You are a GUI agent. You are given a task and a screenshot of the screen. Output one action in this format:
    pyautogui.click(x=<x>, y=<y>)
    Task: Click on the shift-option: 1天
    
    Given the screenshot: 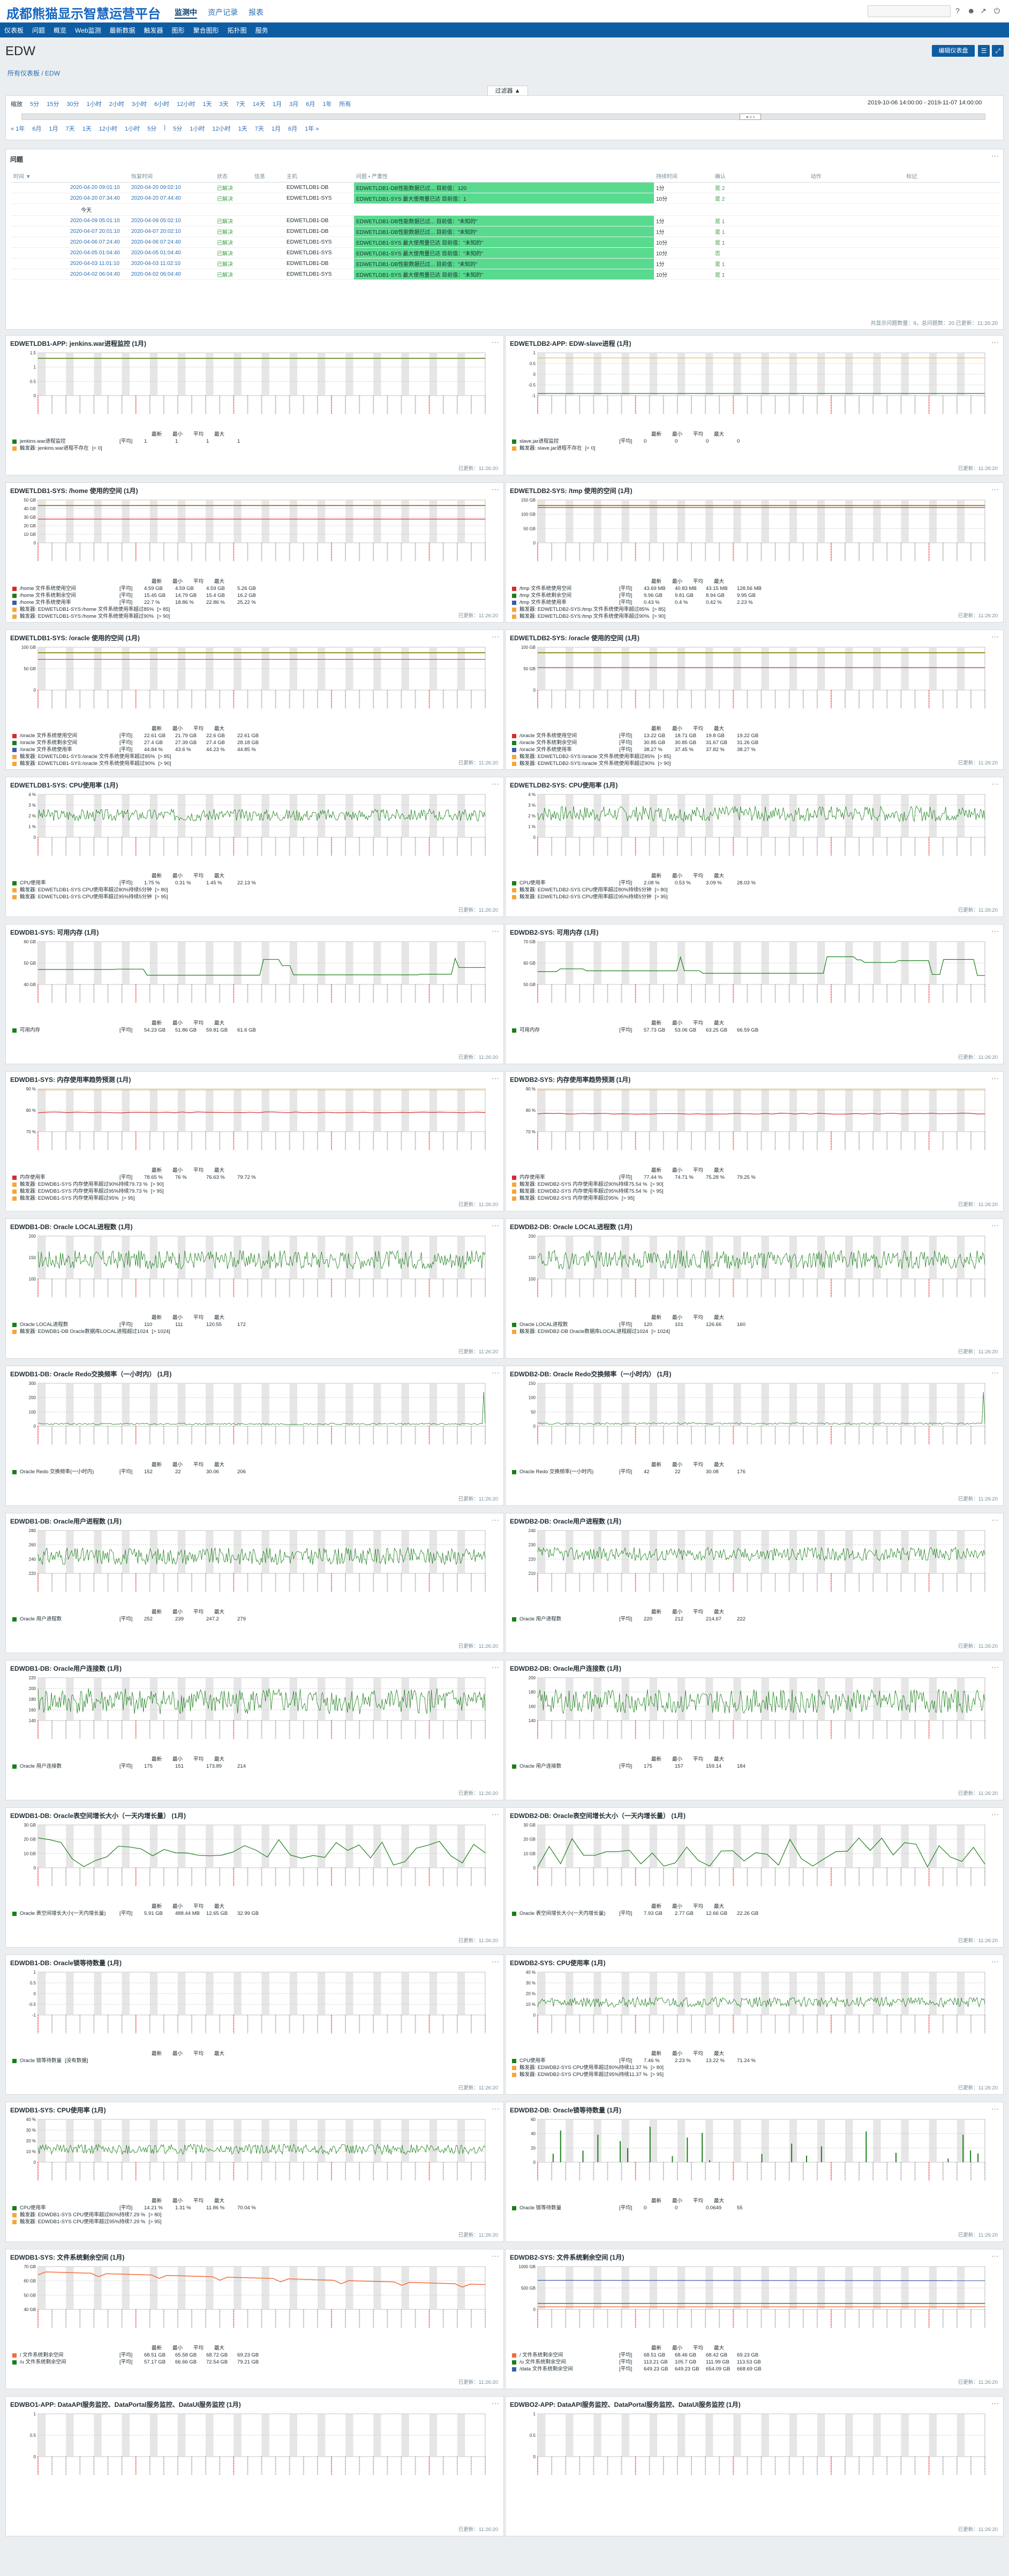 What is the action you would take?
    pyautogui.click(x=243, y=129)
    